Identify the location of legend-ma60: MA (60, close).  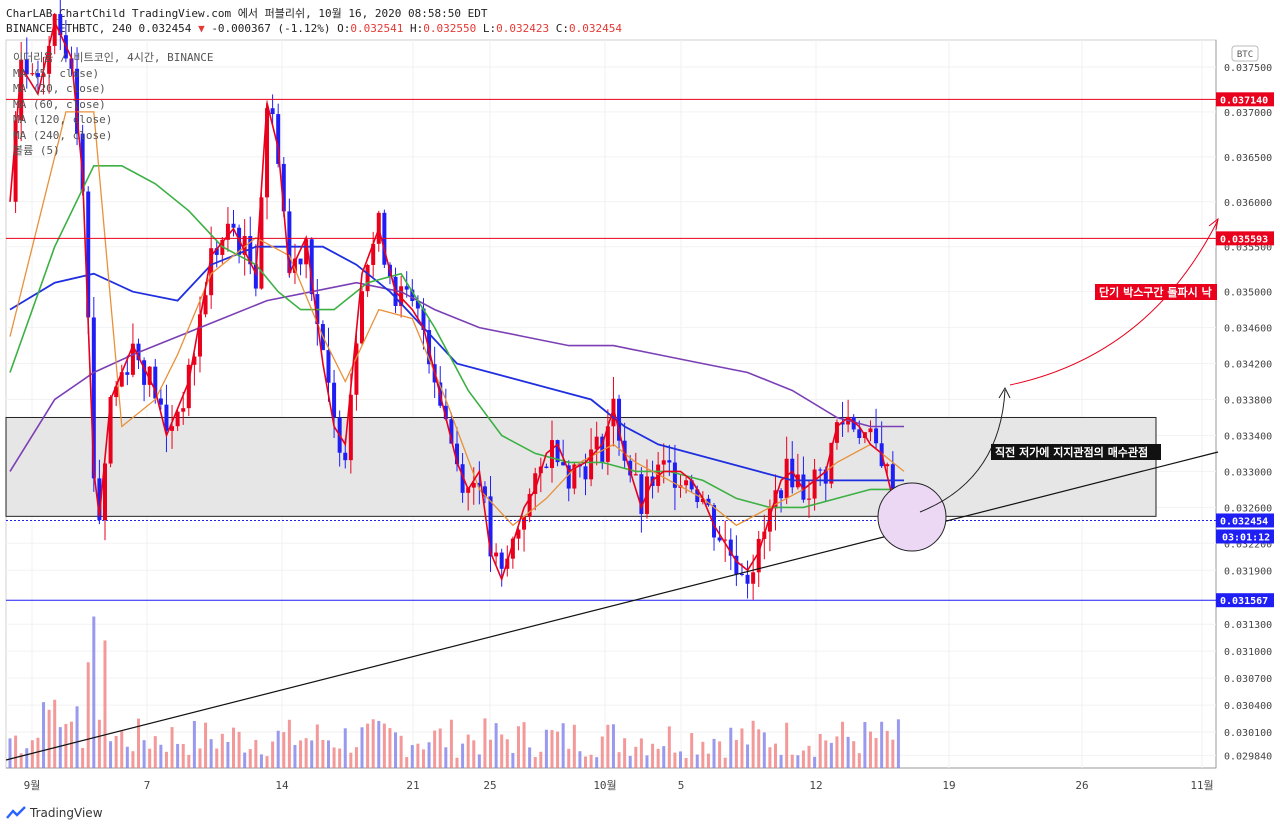
(59, 104).